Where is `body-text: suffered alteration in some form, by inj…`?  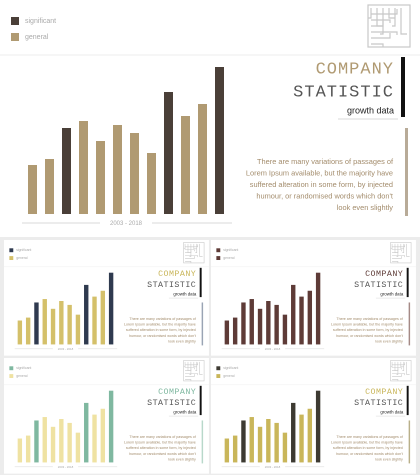
body-text: suffered alteration in some form, by inj… is located at coordinates (368, 330).